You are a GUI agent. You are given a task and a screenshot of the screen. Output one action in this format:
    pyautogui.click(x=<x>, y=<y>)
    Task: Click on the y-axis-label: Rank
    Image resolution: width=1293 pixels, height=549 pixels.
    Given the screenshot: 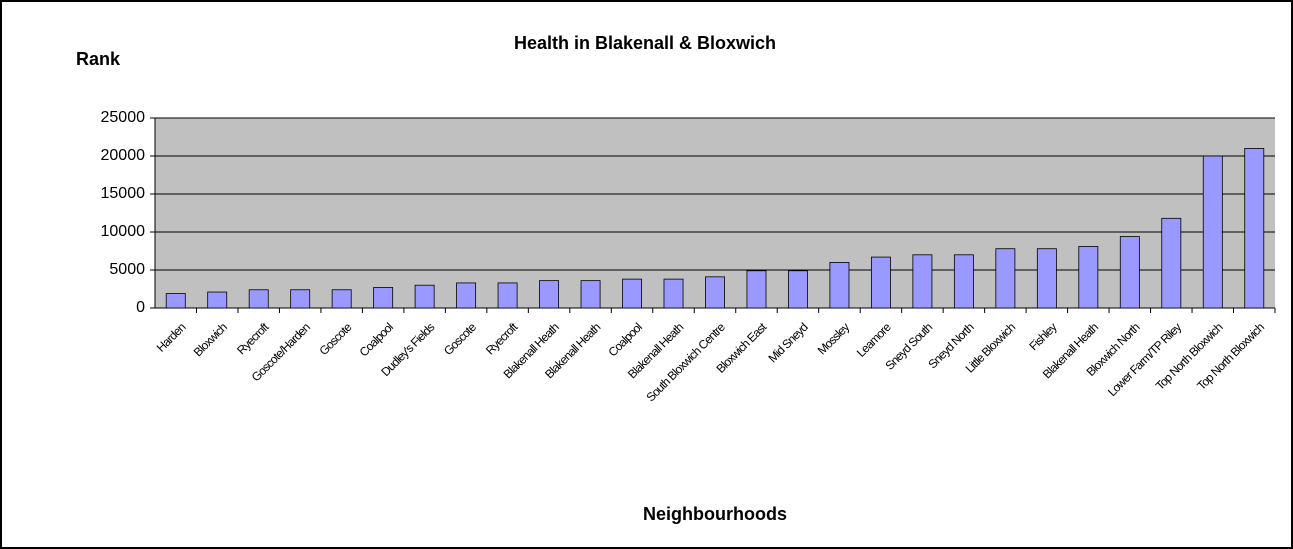 What is the action you would take?
    pyautogui.click(x=98, y=59)
    